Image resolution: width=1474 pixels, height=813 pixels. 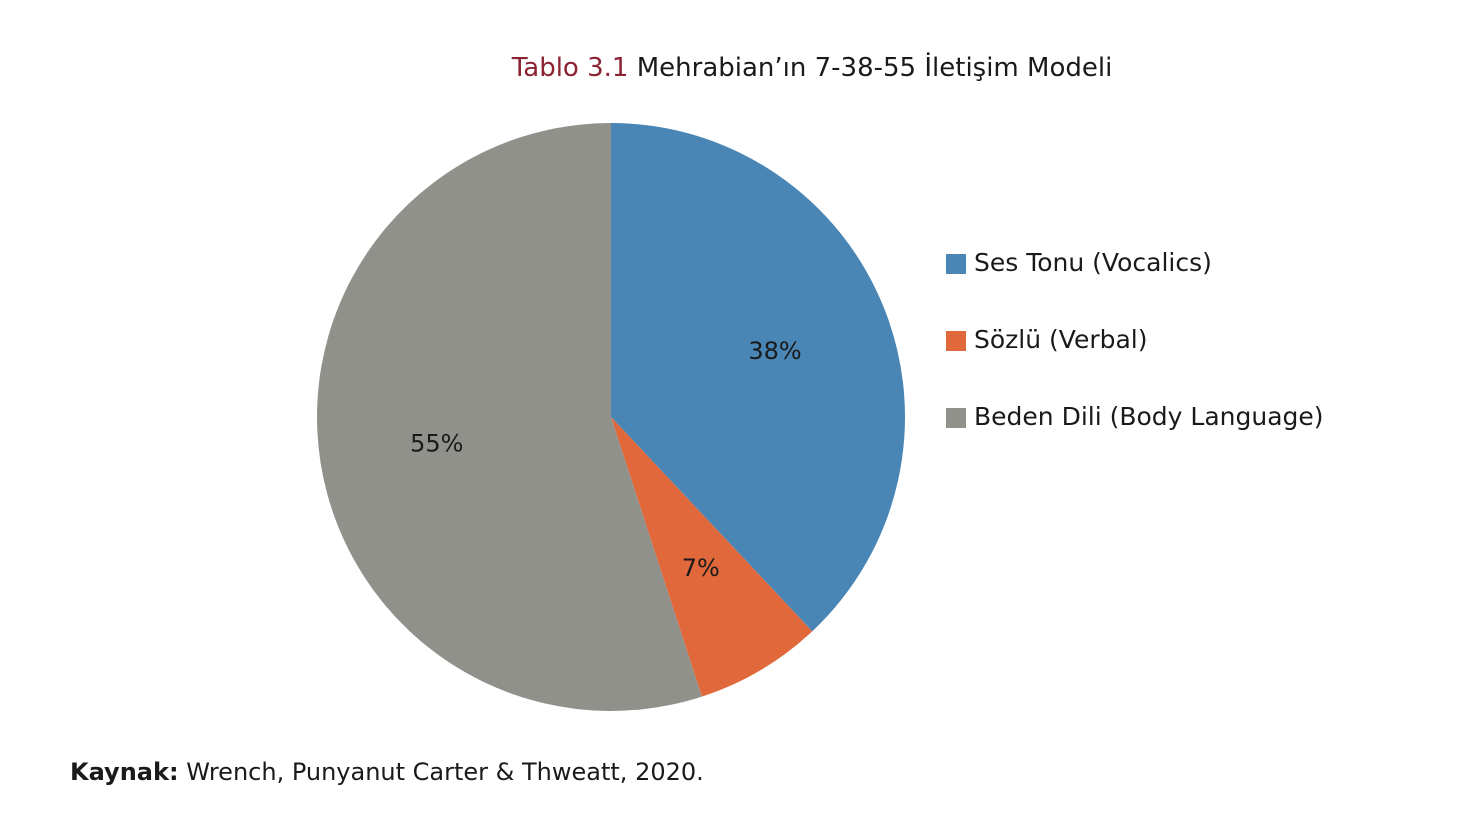 I want to click on legend-label: Sözlü (Verbal), so click(x=1061, y=339).